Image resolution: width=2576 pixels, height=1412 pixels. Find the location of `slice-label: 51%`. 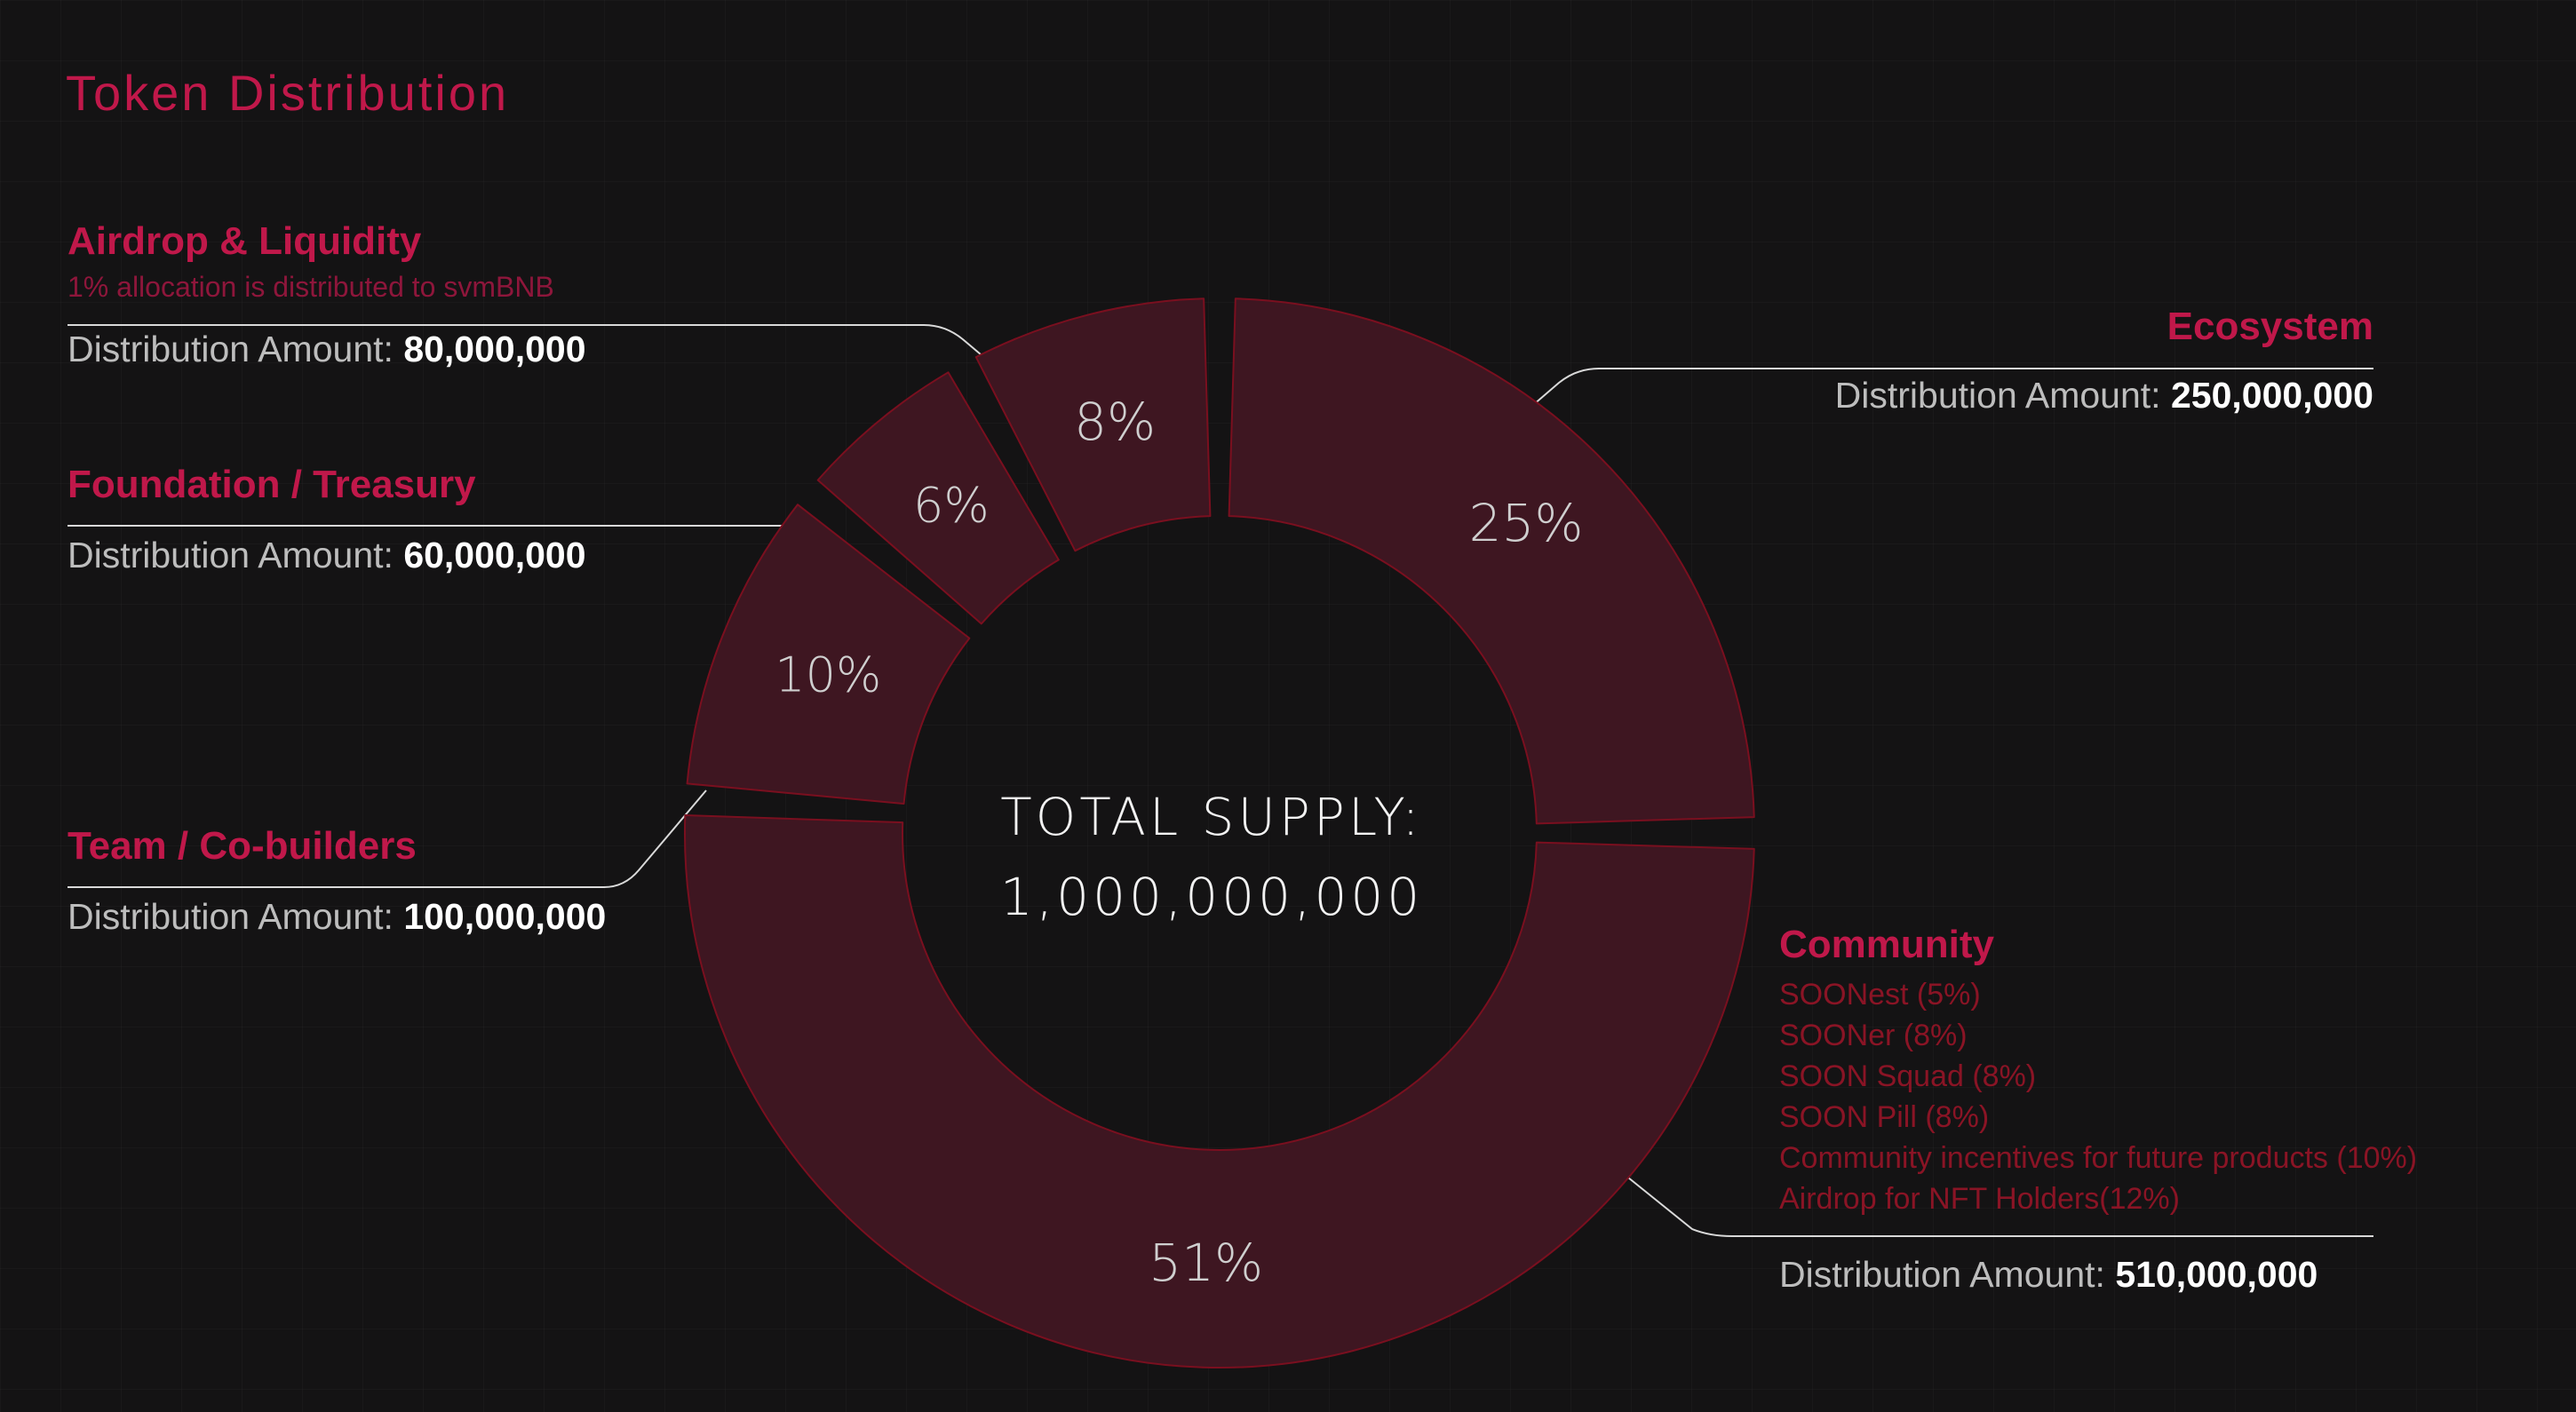

slice-label: 51% is located at coordinates (1206, 1263).